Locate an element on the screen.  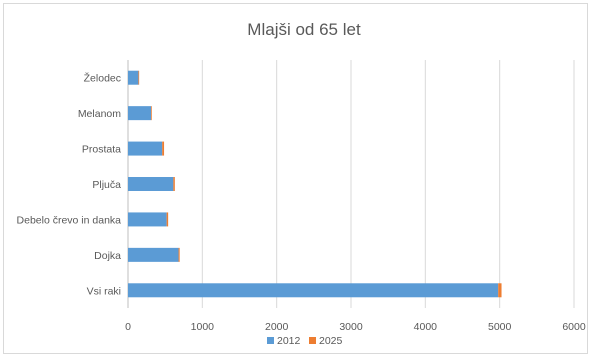
category-label: Želodec is located at coordinates (102, 78).